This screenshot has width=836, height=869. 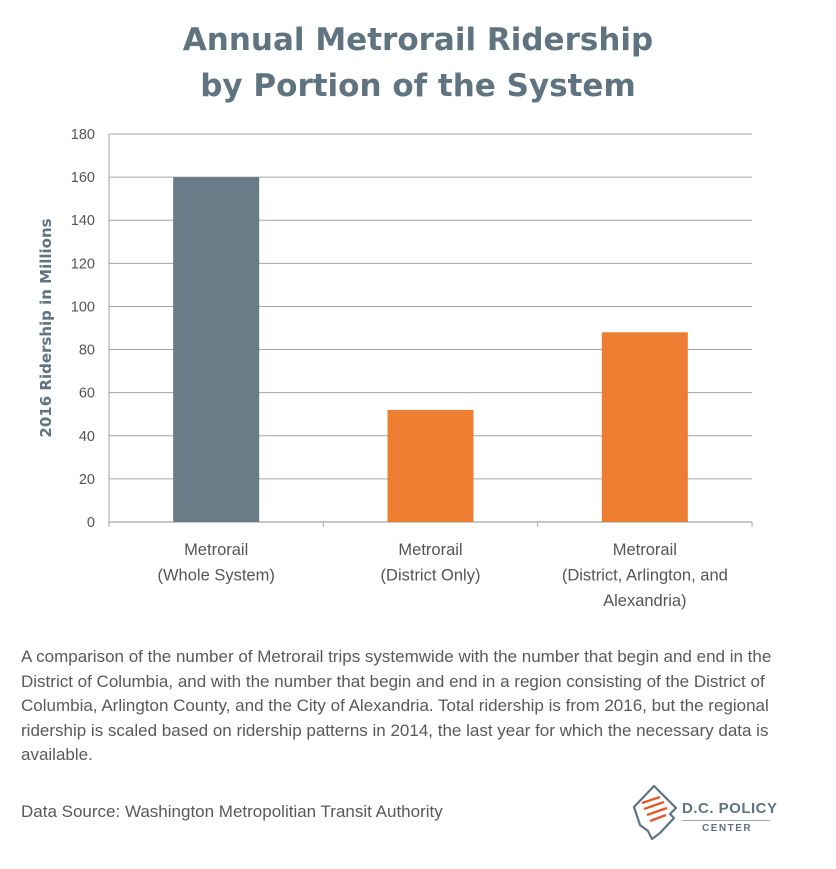 I want to click on y-axis-ticks: 0 20 40 60 80 100 120 140 160 180, so click(x=83, y=329).